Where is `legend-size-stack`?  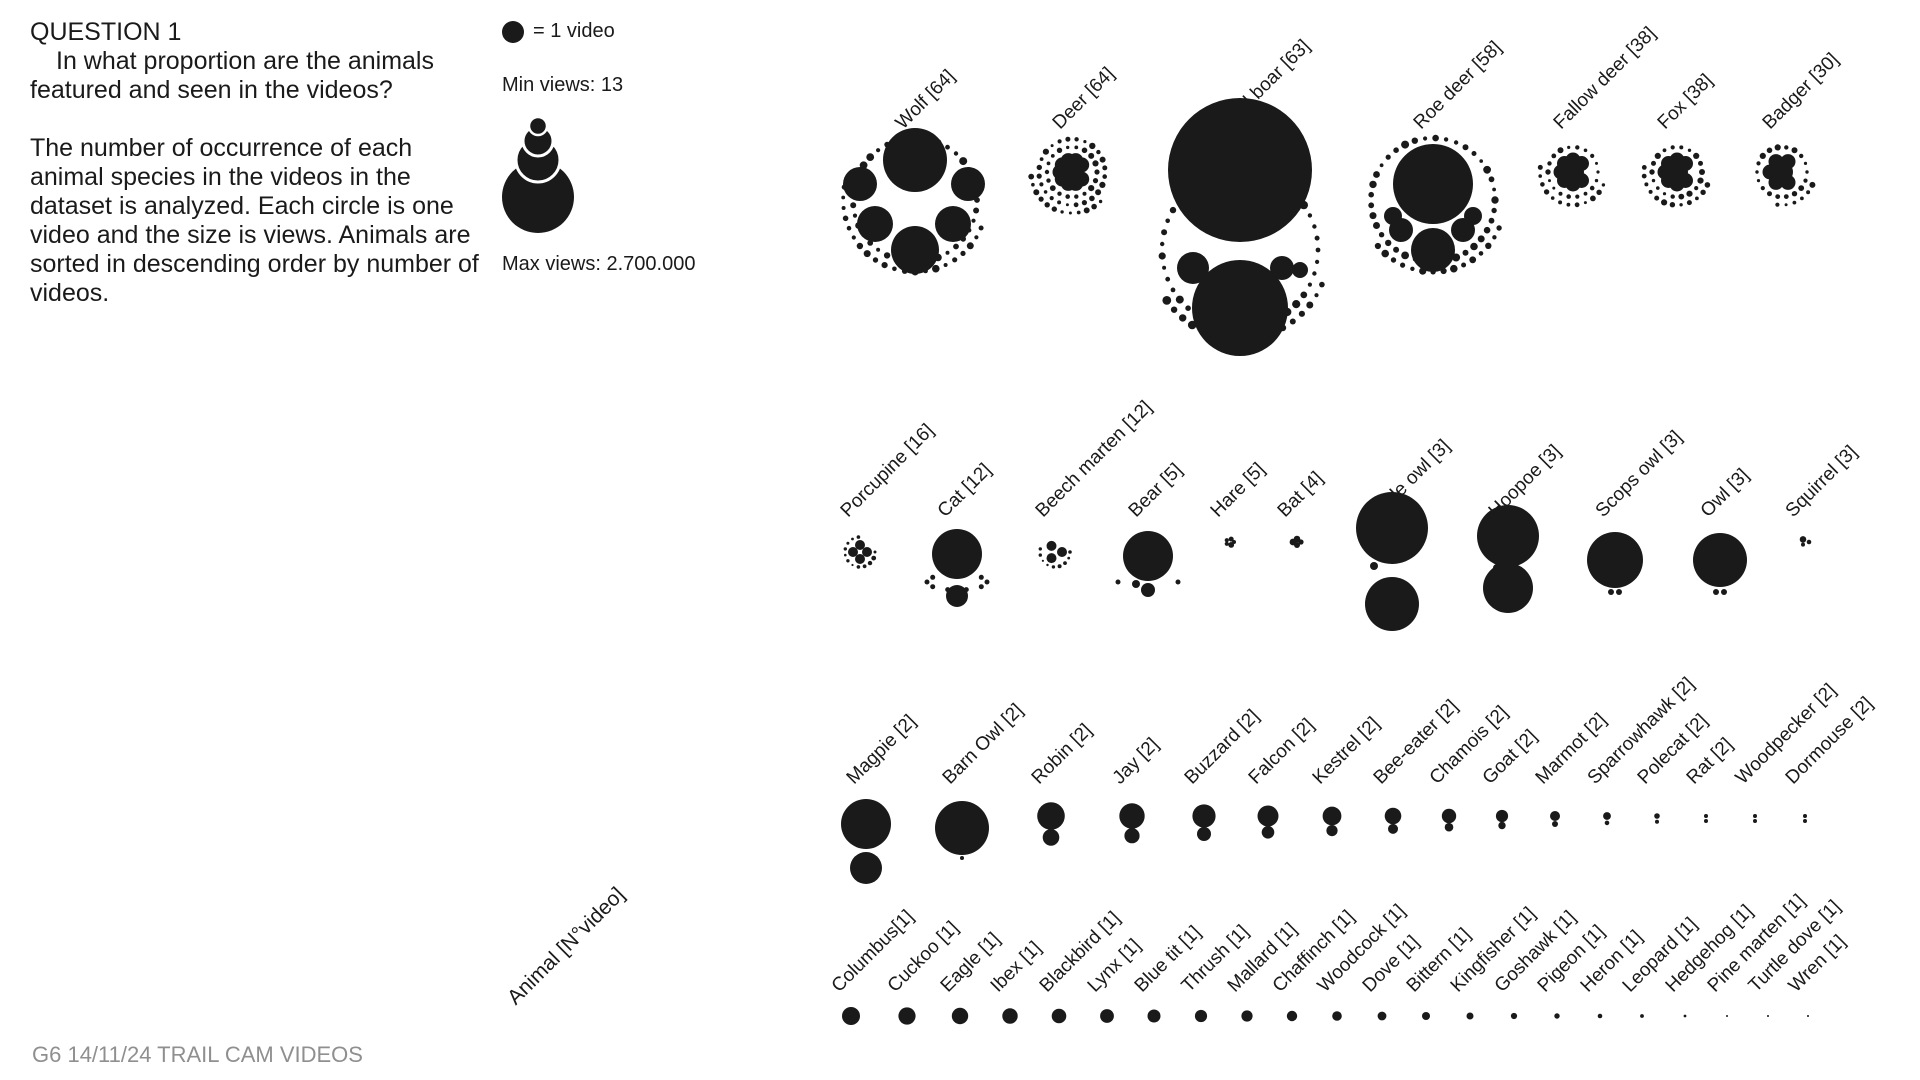 legend-size-stack is located at coordinates (538, 174).